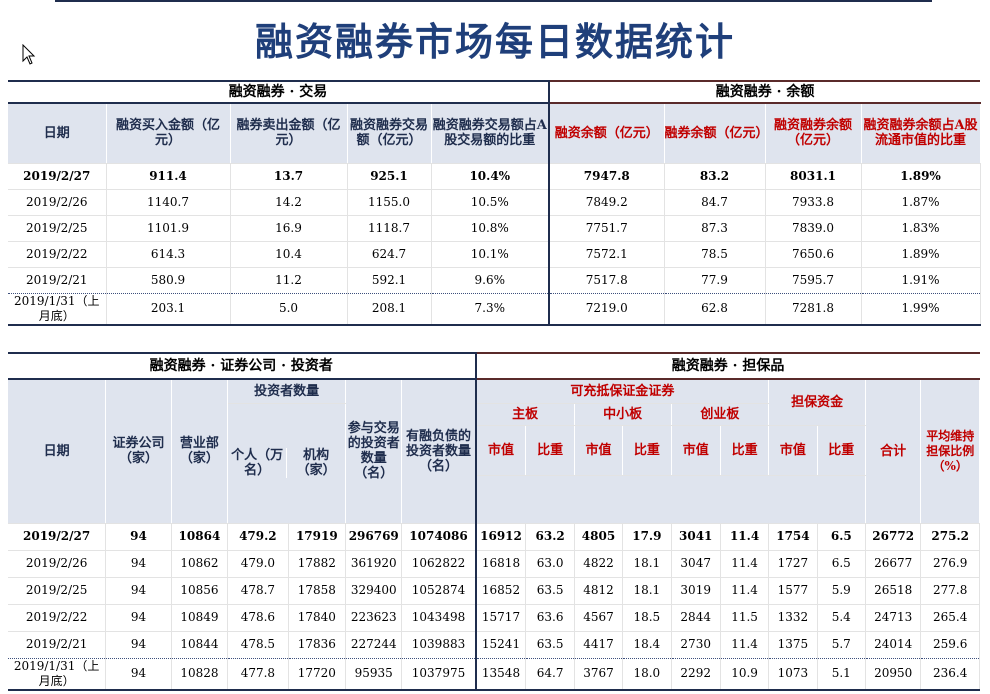 This screenshot has width=990, height=694. Describe the element at coordinates (168, 228) in the screenshot. I see `cell-buy: 1101.9` at that location.